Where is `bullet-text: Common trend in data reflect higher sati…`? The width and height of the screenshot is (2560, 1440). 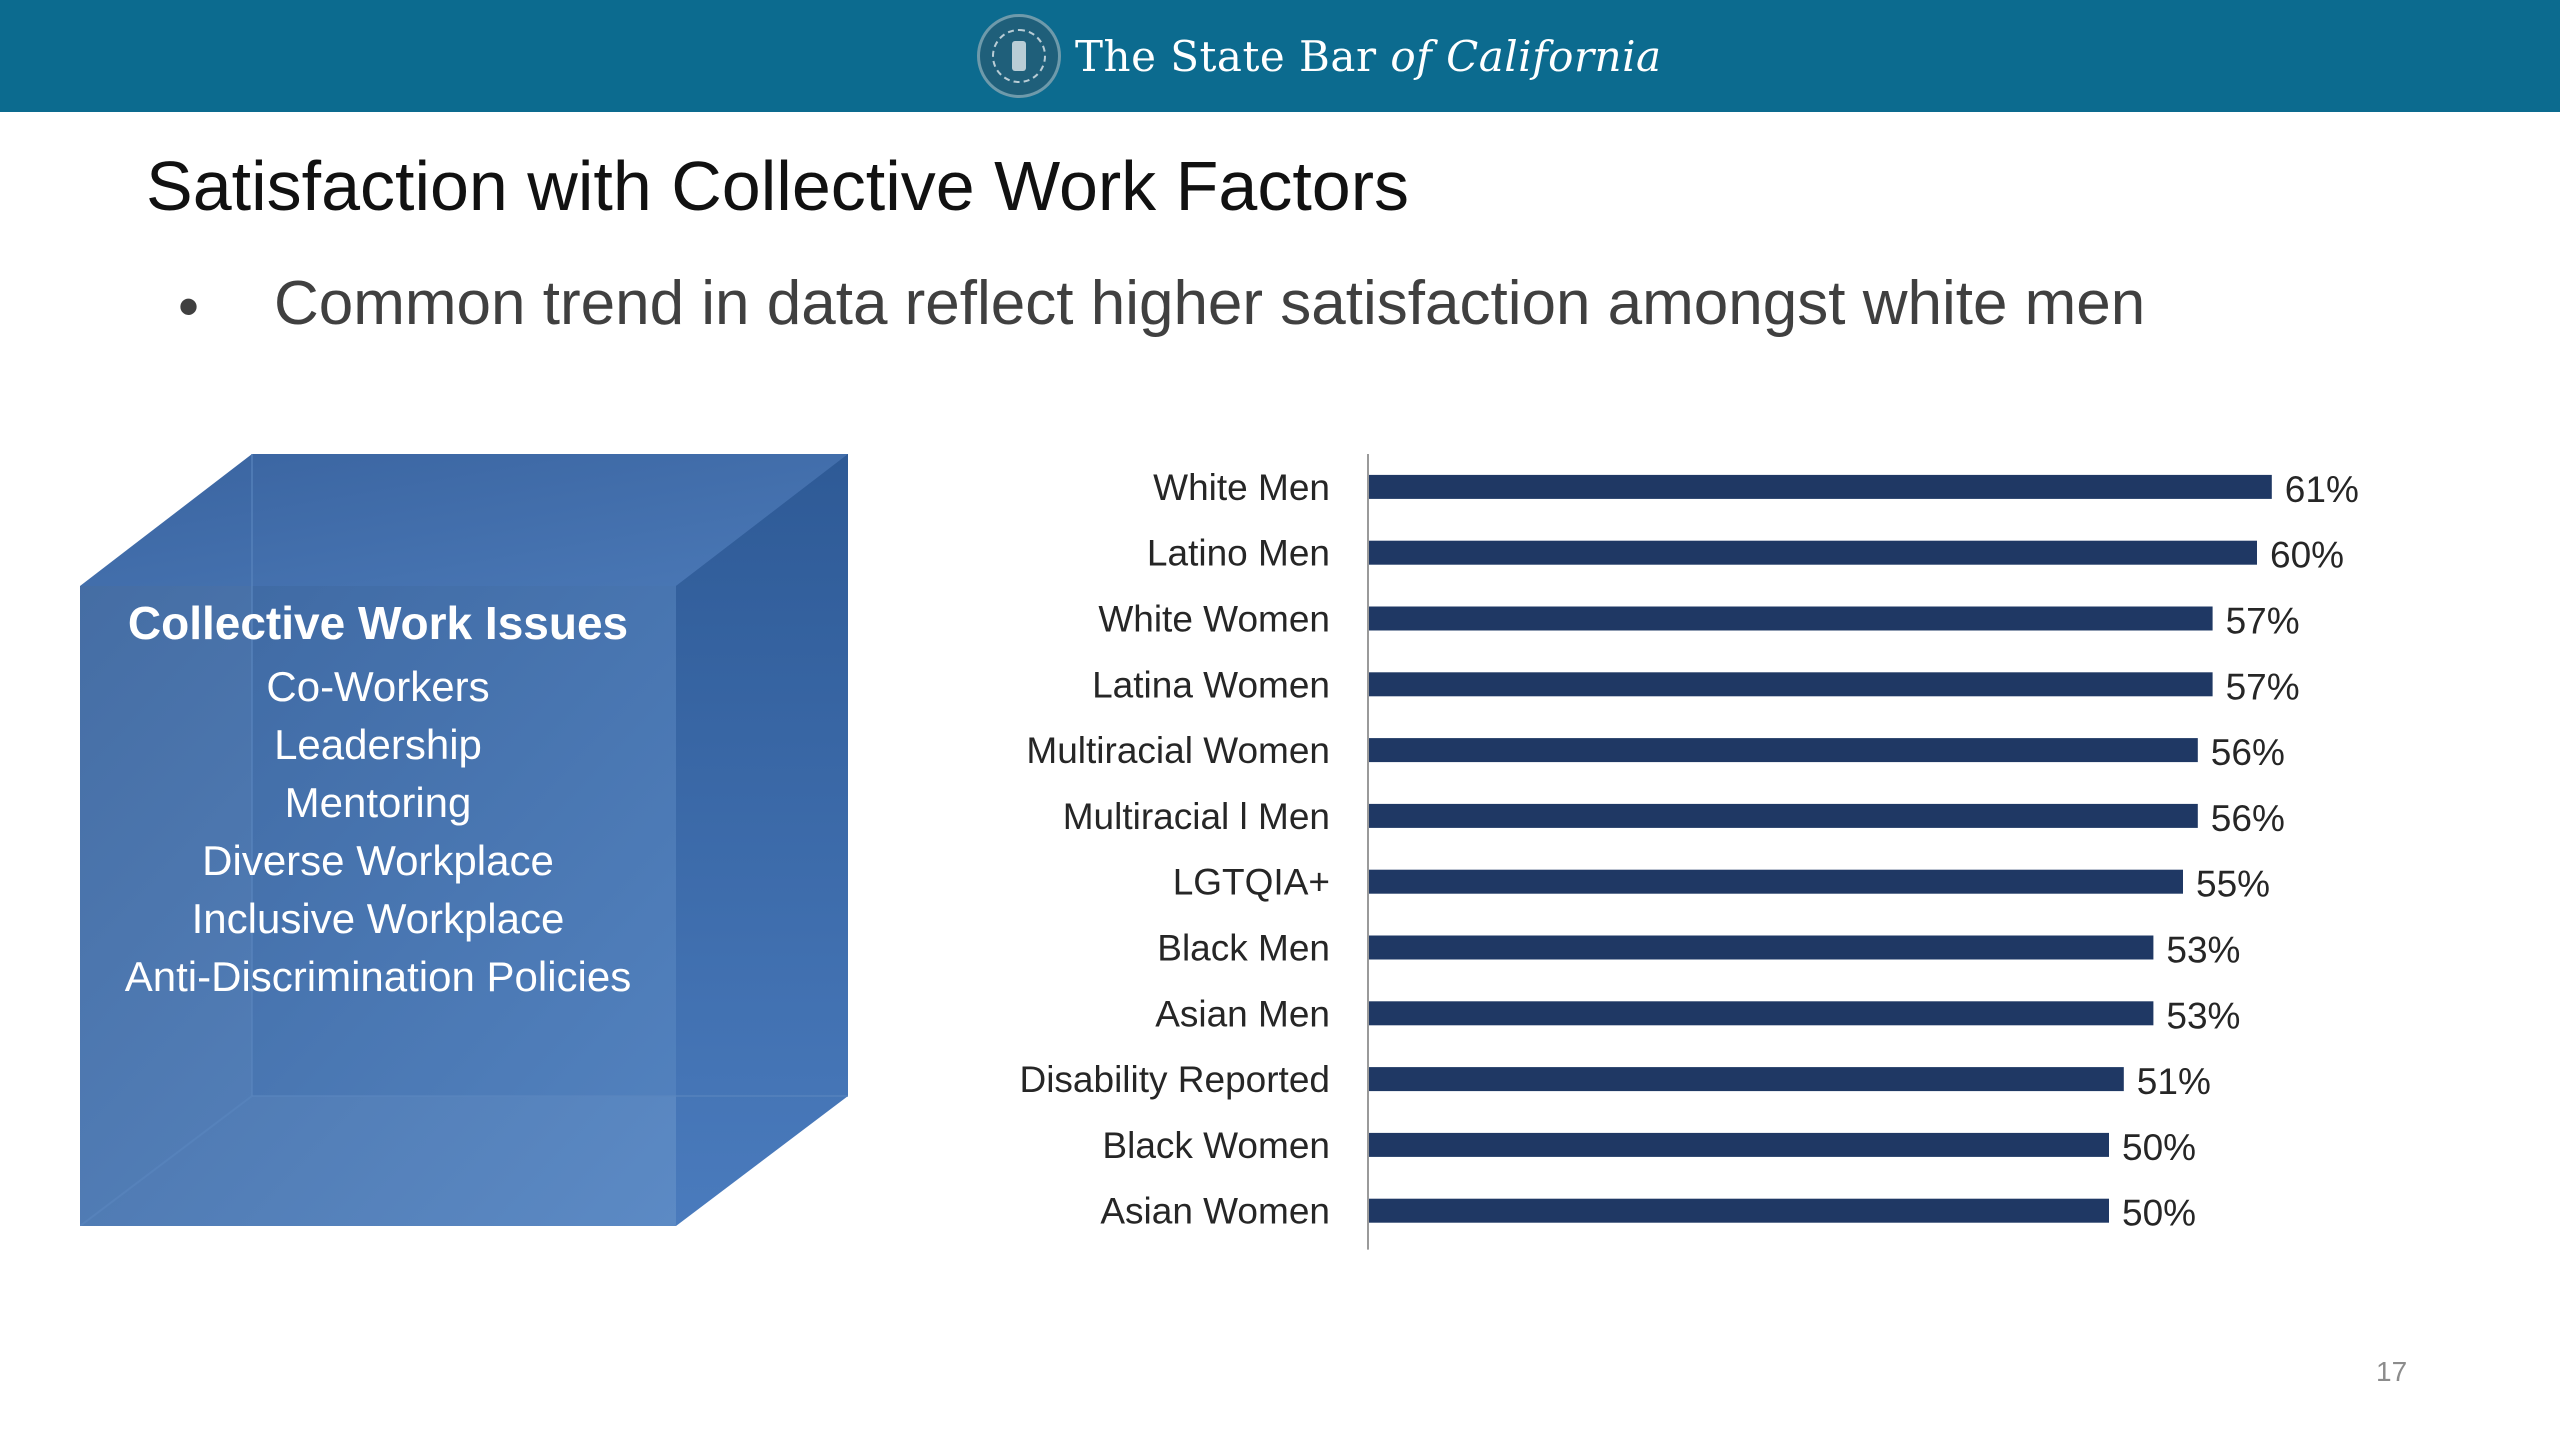 bullet-text: Common trend in data reflect higher sati… is located at coordinates (1210, 303).